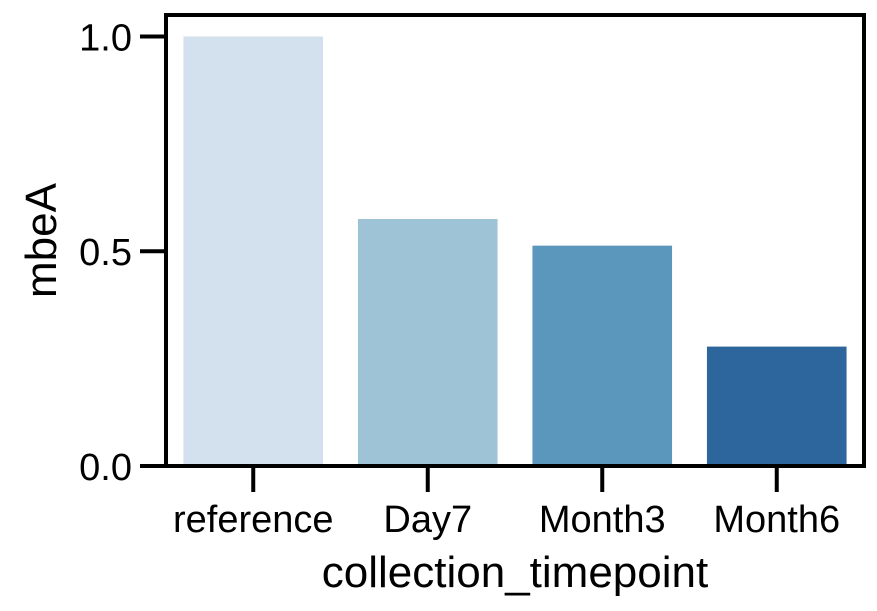 The height and width of the screenshot is (611, 877). What do you see at coordinates (602, 355) in the screenshot?
I see `bar-Month3` at bounding box center [602, 355].